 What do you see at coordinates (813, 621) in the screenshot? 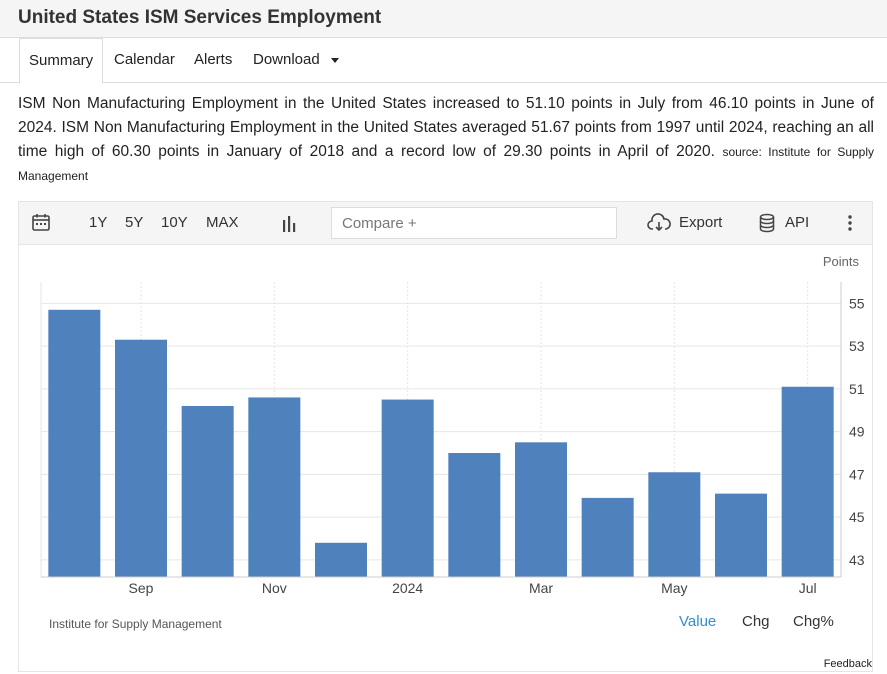
I see `view-chg-pct-button: Chg%` at bounding box center [813, 621].